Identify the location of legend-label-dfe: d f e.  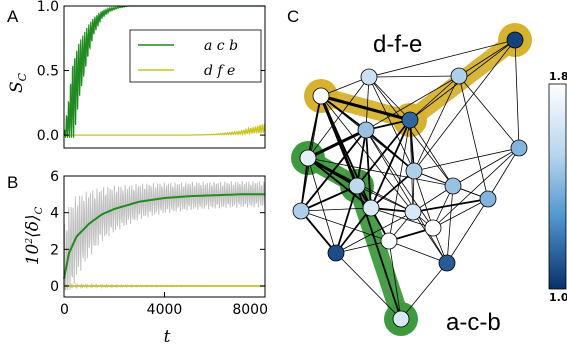
(219, 71).